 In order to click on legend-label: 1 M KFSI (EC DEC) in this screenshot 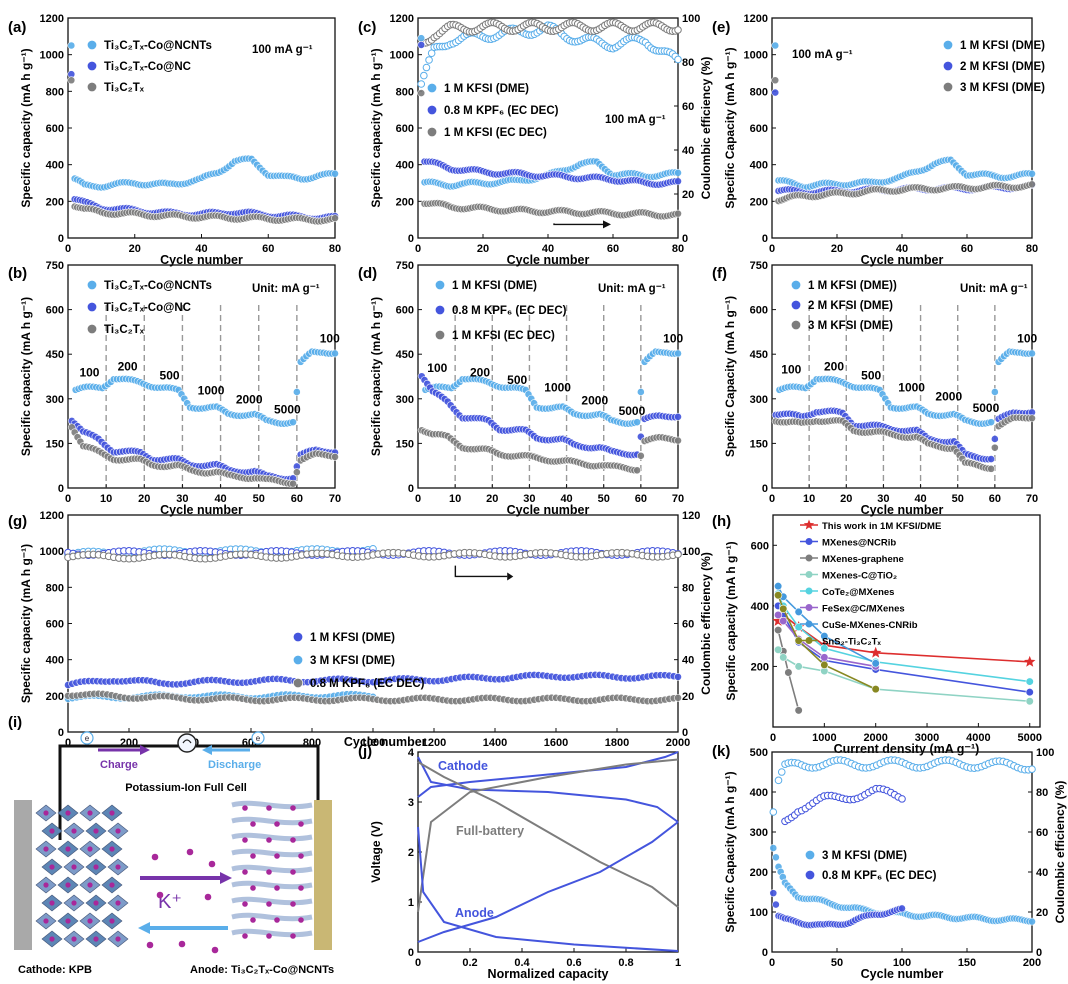, I will do `click(495, 133)`.